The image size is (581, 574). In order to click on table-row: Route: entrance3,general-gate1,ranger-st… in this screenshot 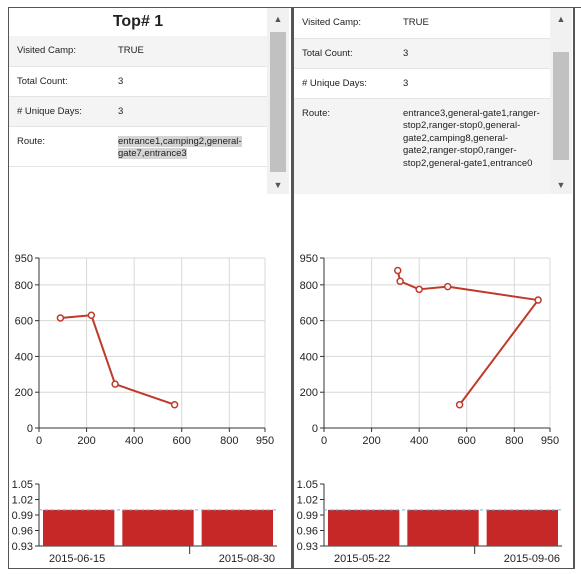, I will do `click(422, 146)`.